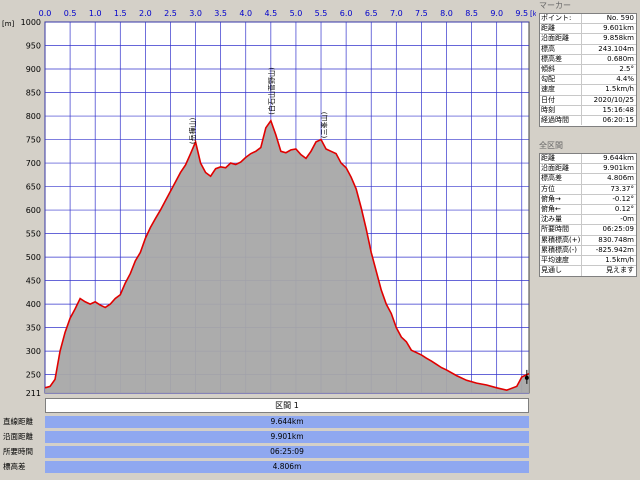 This screenshot has height=480, width=640. Describe the element at coordinates (396, 13) in the screenshot. I see `x-tick-label: 7.0` at that location.